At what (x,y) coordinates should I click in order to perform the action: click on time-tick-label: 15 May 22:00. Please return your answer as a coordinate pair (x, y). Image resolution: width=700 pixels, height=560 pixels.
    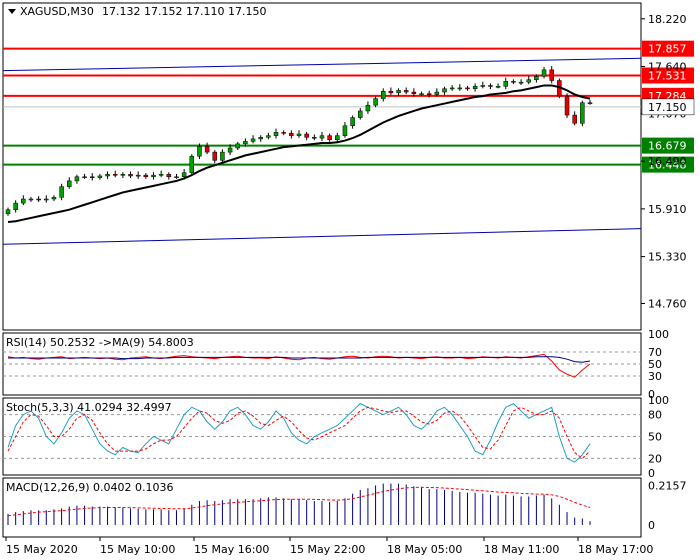
    Looking at the image, I should click on (327, 549).